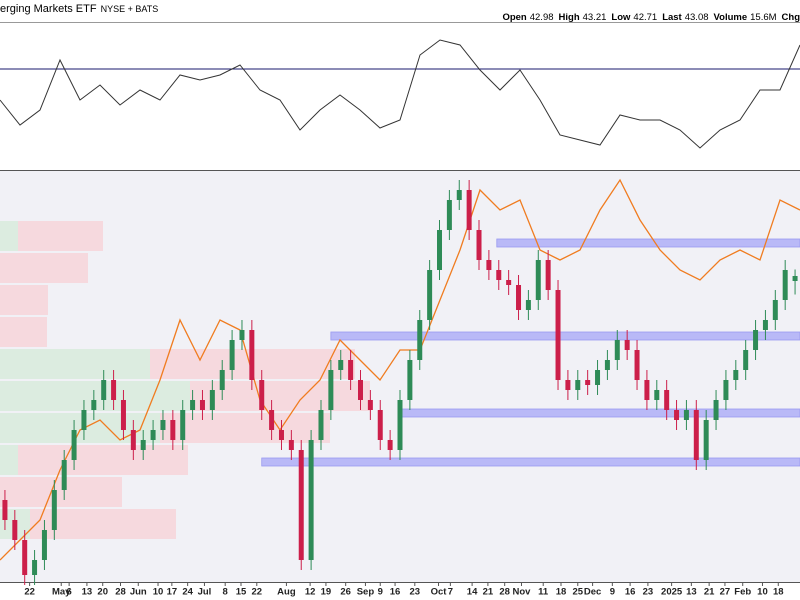  I want to click on x-tick-label: 20, so click(102, 592).